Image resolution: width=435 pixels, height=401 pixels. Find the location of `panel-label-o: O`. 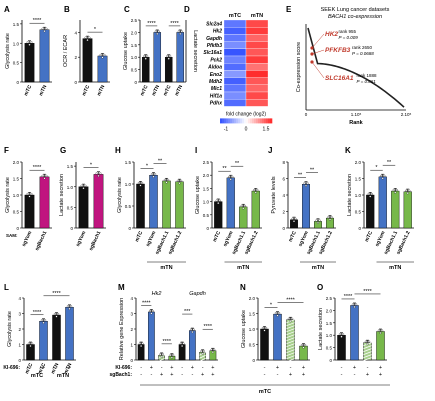

panel-label-o: O is located at coordinates (320, 287).